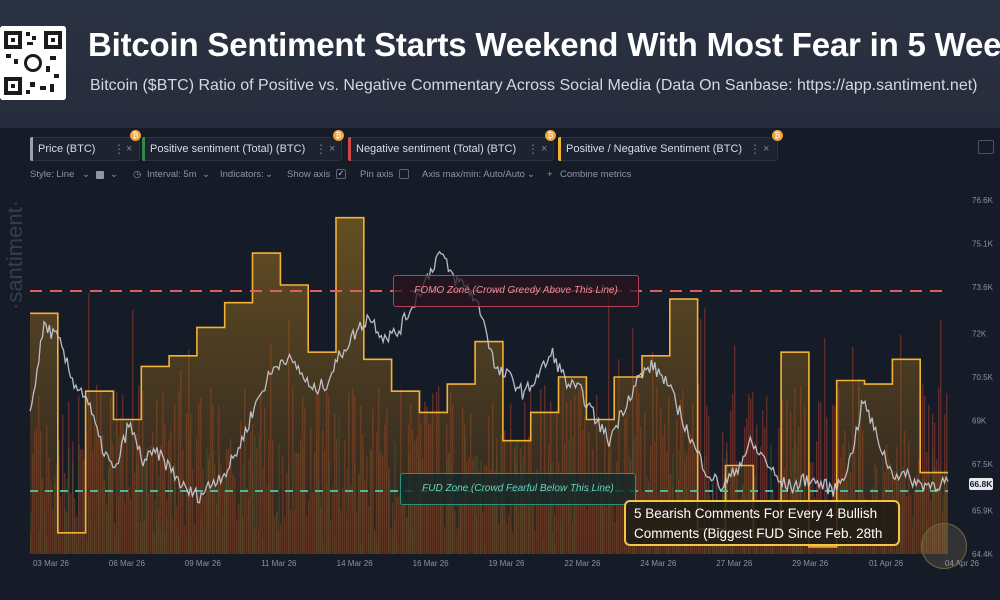  What do you see at coordinates (983, 200) in the screenshot?
I see `y-tick-label: 76.6K` at bounding box center [983, 200].